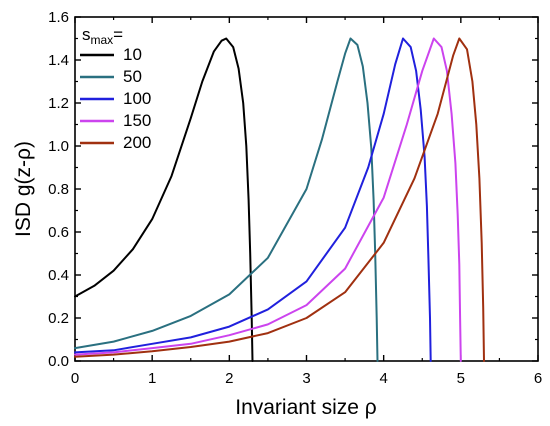 Image resolution: width=550 pixels, height=426 pixels. What do you see at coordinates (132, 54) in the screenshot?
I see `legend-label-10: 10` at bounding box center [132, 54].